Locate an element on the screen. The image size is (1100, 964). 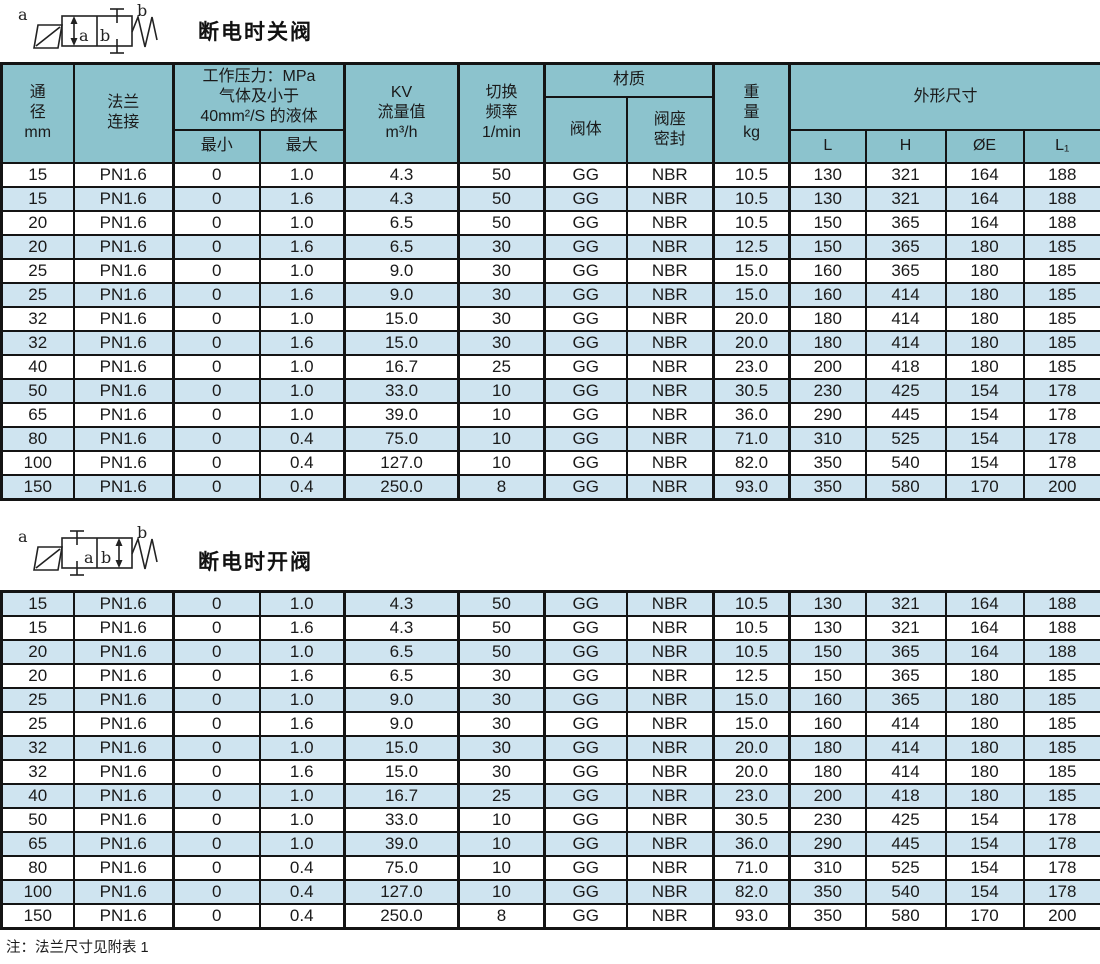
cell: 30 is located at coordinates (501, 270).